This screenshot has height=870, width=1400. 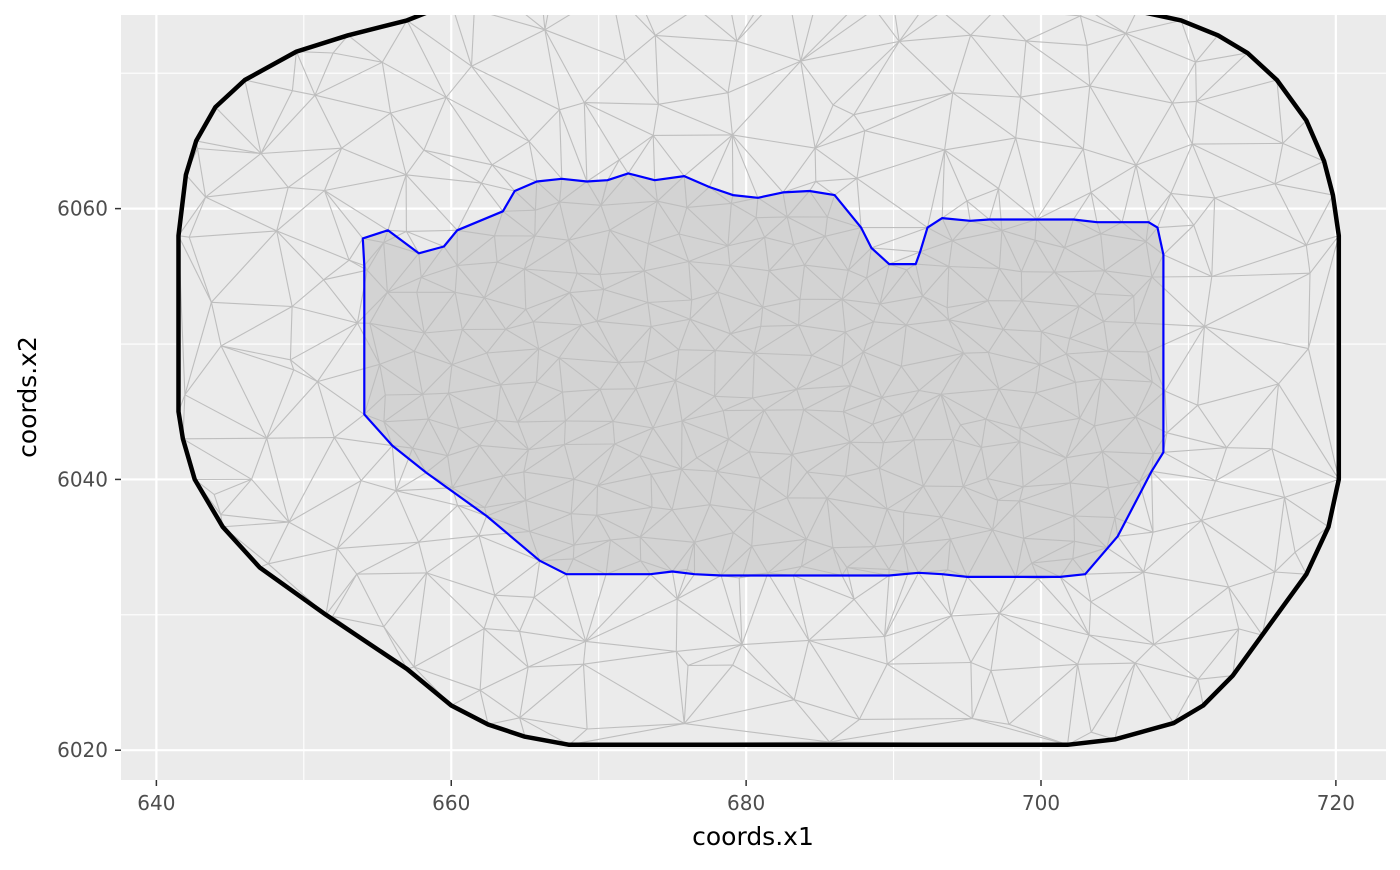 I want to click on x-tick-label: 720, so click(x=1336, y=803).